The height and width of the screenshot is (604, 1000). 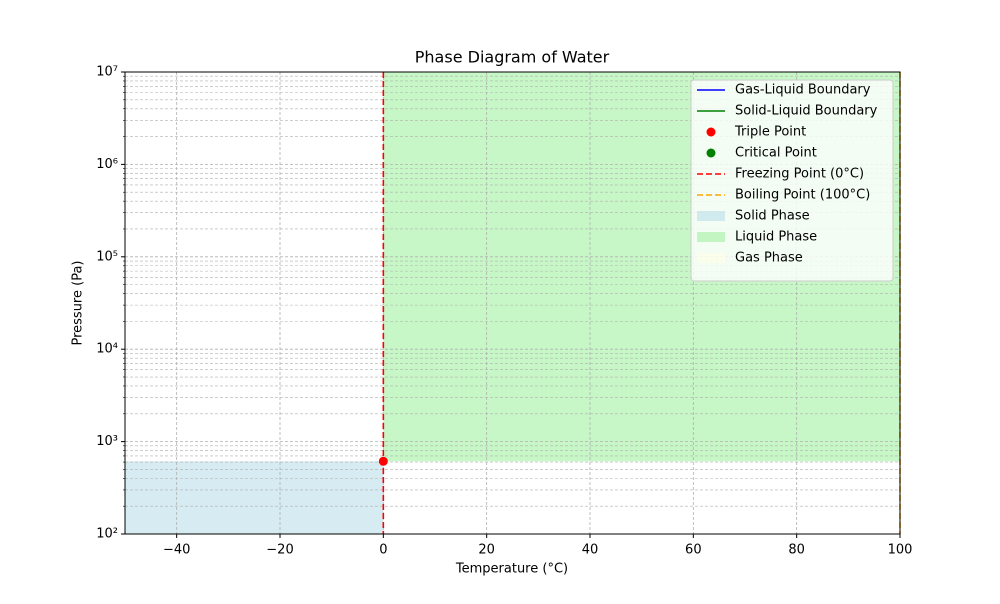 What do you see at coordinates (799, 174) in the screenshot?
I see `legend-label: Freezing Point (0°C)` at bounding box center [799, 174].